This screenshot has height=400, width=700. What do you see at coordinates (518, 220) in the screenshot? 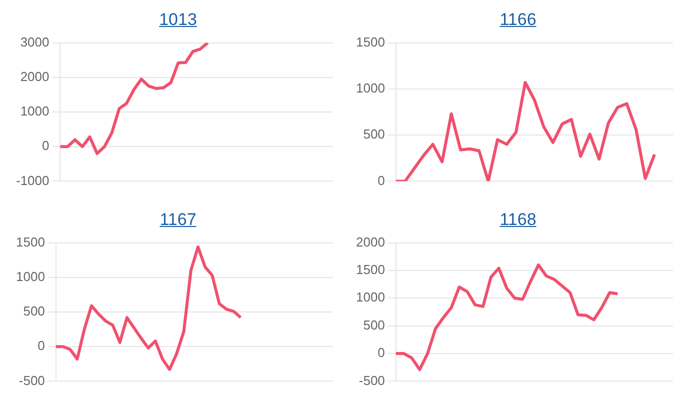
I see `chart-title: 1168` at bounding box center [518, 220].